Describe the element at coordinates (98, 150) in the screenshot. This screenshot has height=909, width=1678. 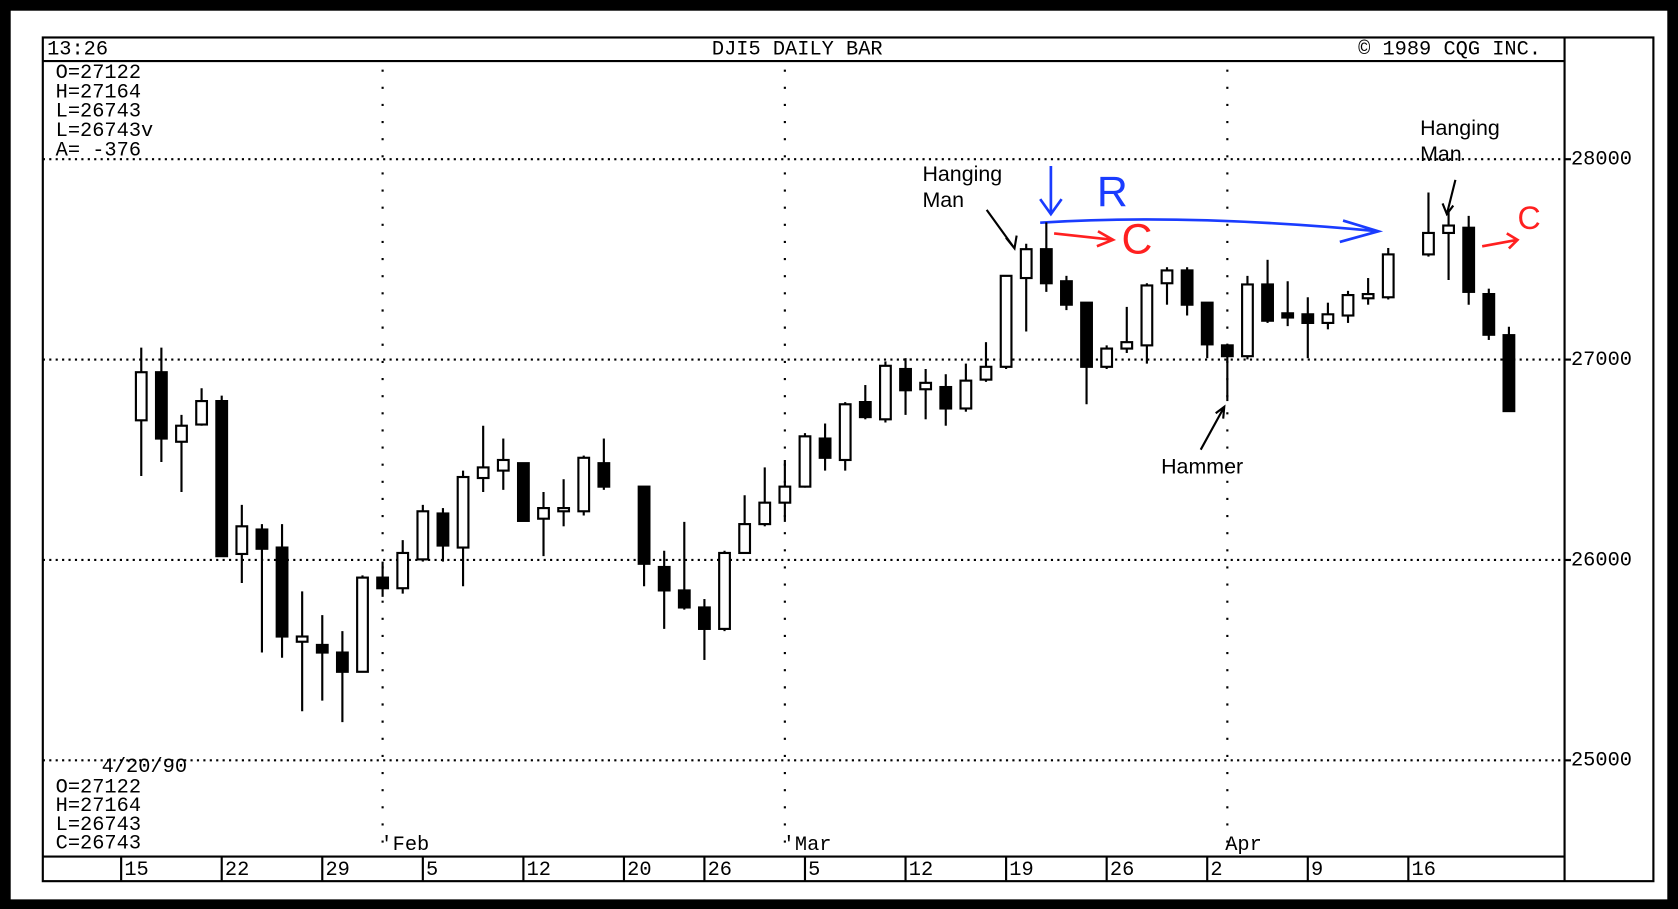
I see `info-line: A= -376` at that location.